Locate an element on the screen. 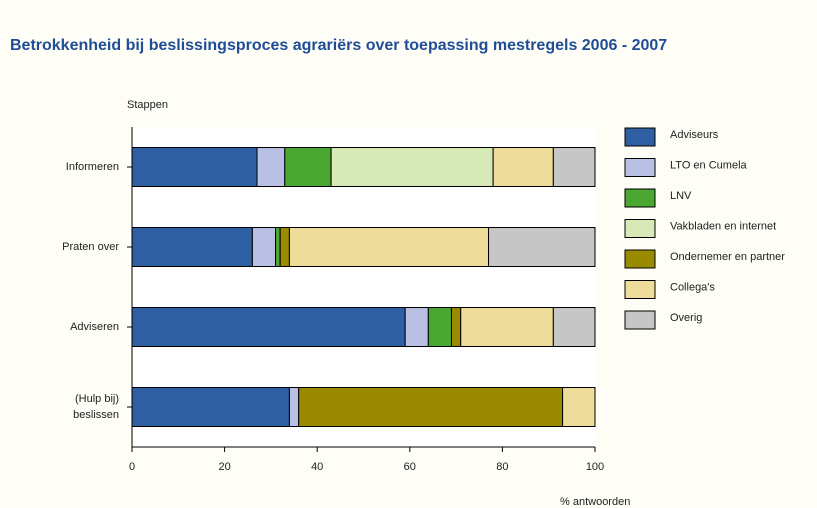 The width and height of the screenshot is (817, 508). y-tick-label: Adviseren is located at coordinates (94, 327).